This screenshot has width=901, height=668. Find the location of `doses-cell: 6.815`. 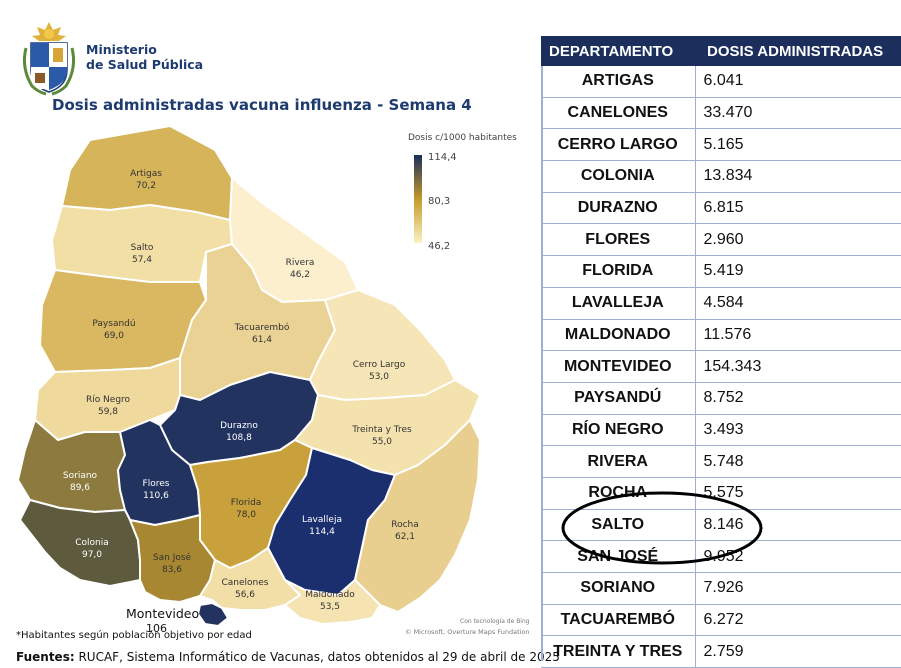

doses-cell: 6.815 is located at coordinates (798, 208).